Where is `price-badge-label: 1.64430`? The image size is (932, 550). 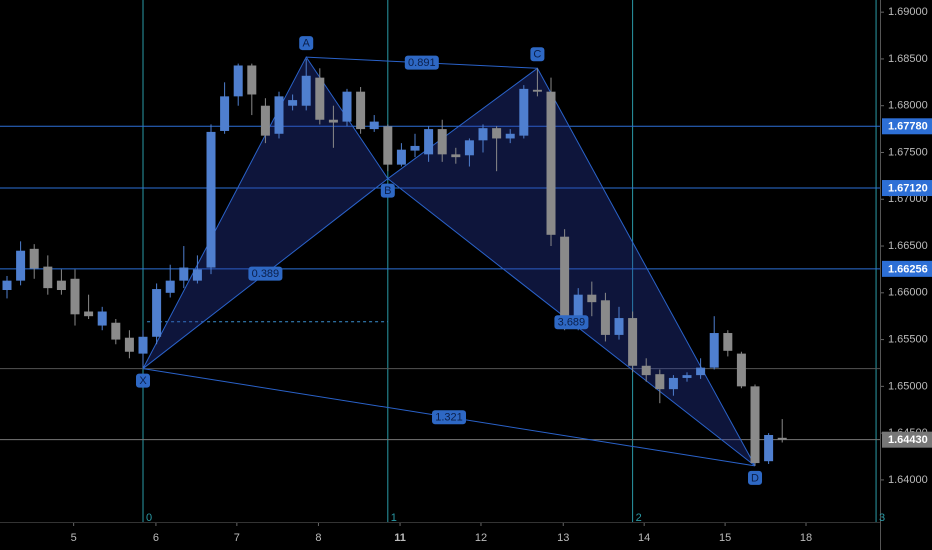 price-badge-label: 1.64430 is located at coordinates (908, 440).